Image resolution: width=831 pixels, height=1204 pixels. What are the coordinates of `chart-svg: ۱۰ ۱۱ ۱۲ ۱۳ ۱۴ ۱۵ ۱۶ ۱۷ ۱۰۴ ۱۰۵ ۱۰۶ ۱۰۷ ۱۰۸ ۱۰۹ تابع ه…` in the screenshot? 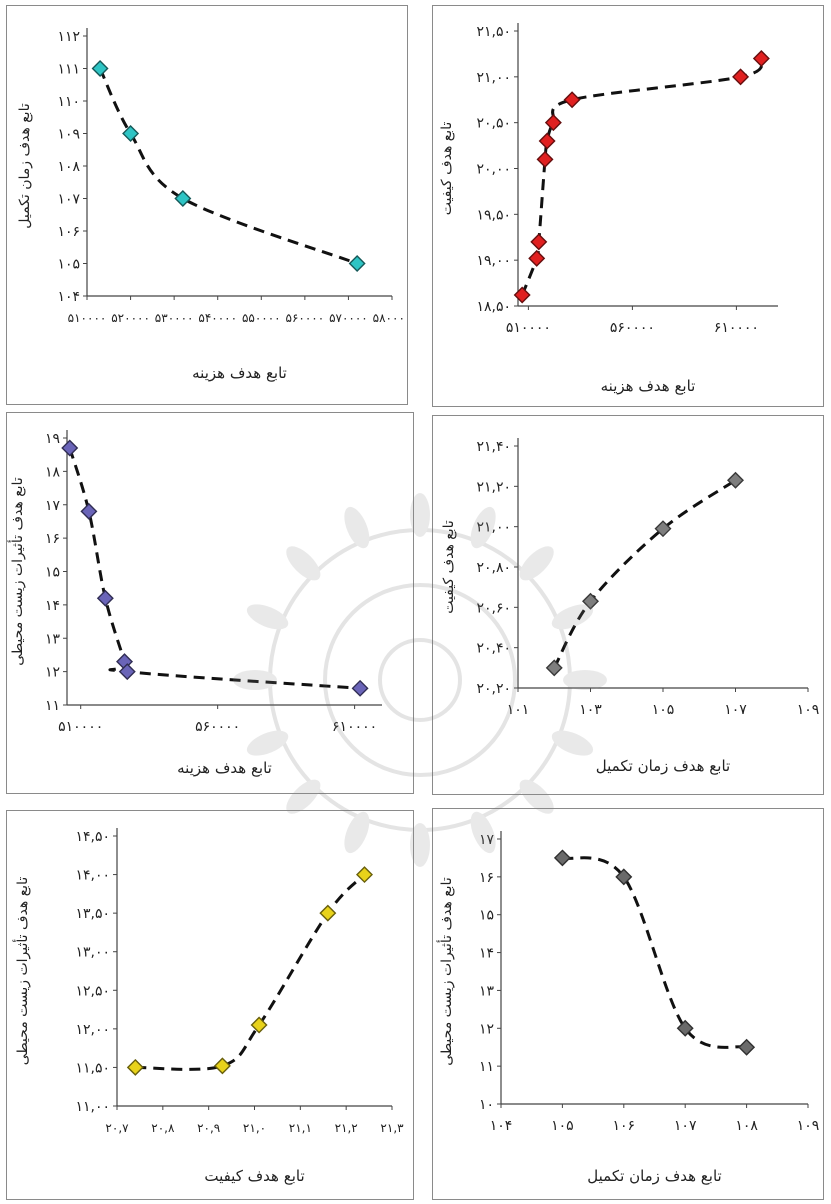 It's located at (627, 1008).